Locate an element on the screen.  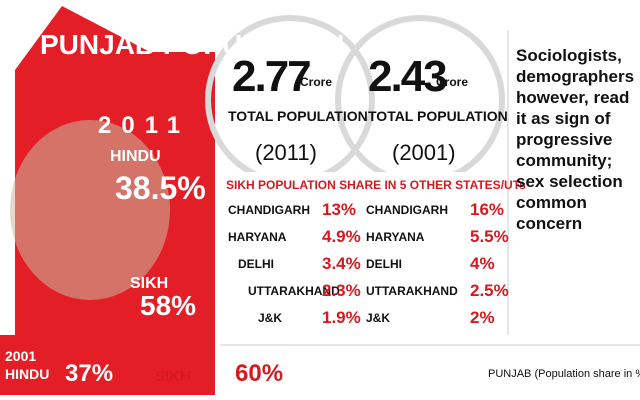
photo-placeholder is located at coordinates (90, 210).